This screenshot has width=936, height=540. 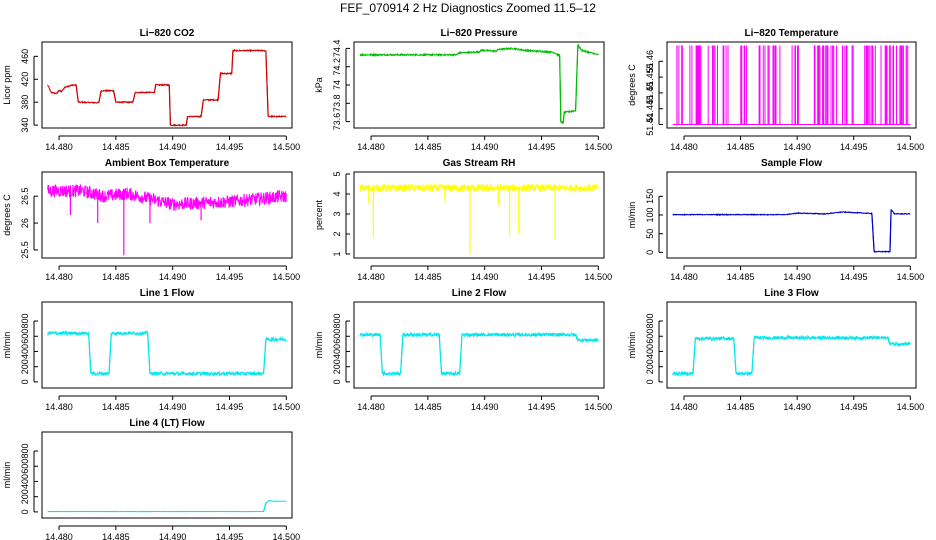 I want to click on y-tick-label: 1, so click(x=337, y=253).